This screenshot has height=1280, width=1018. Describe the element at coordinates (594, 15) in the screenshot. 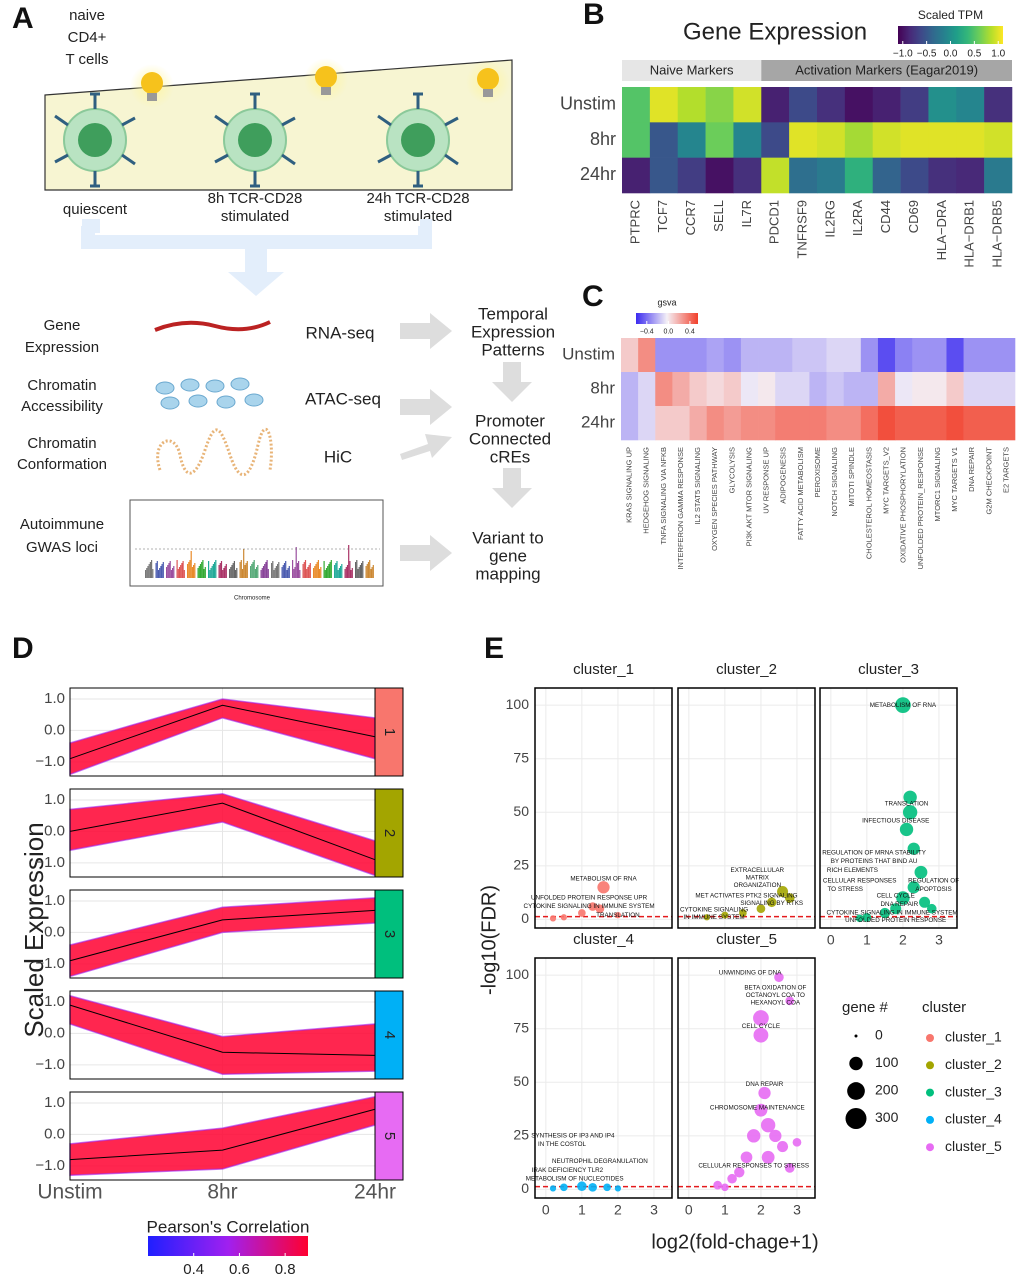

I see `panel-label: B` at that location.